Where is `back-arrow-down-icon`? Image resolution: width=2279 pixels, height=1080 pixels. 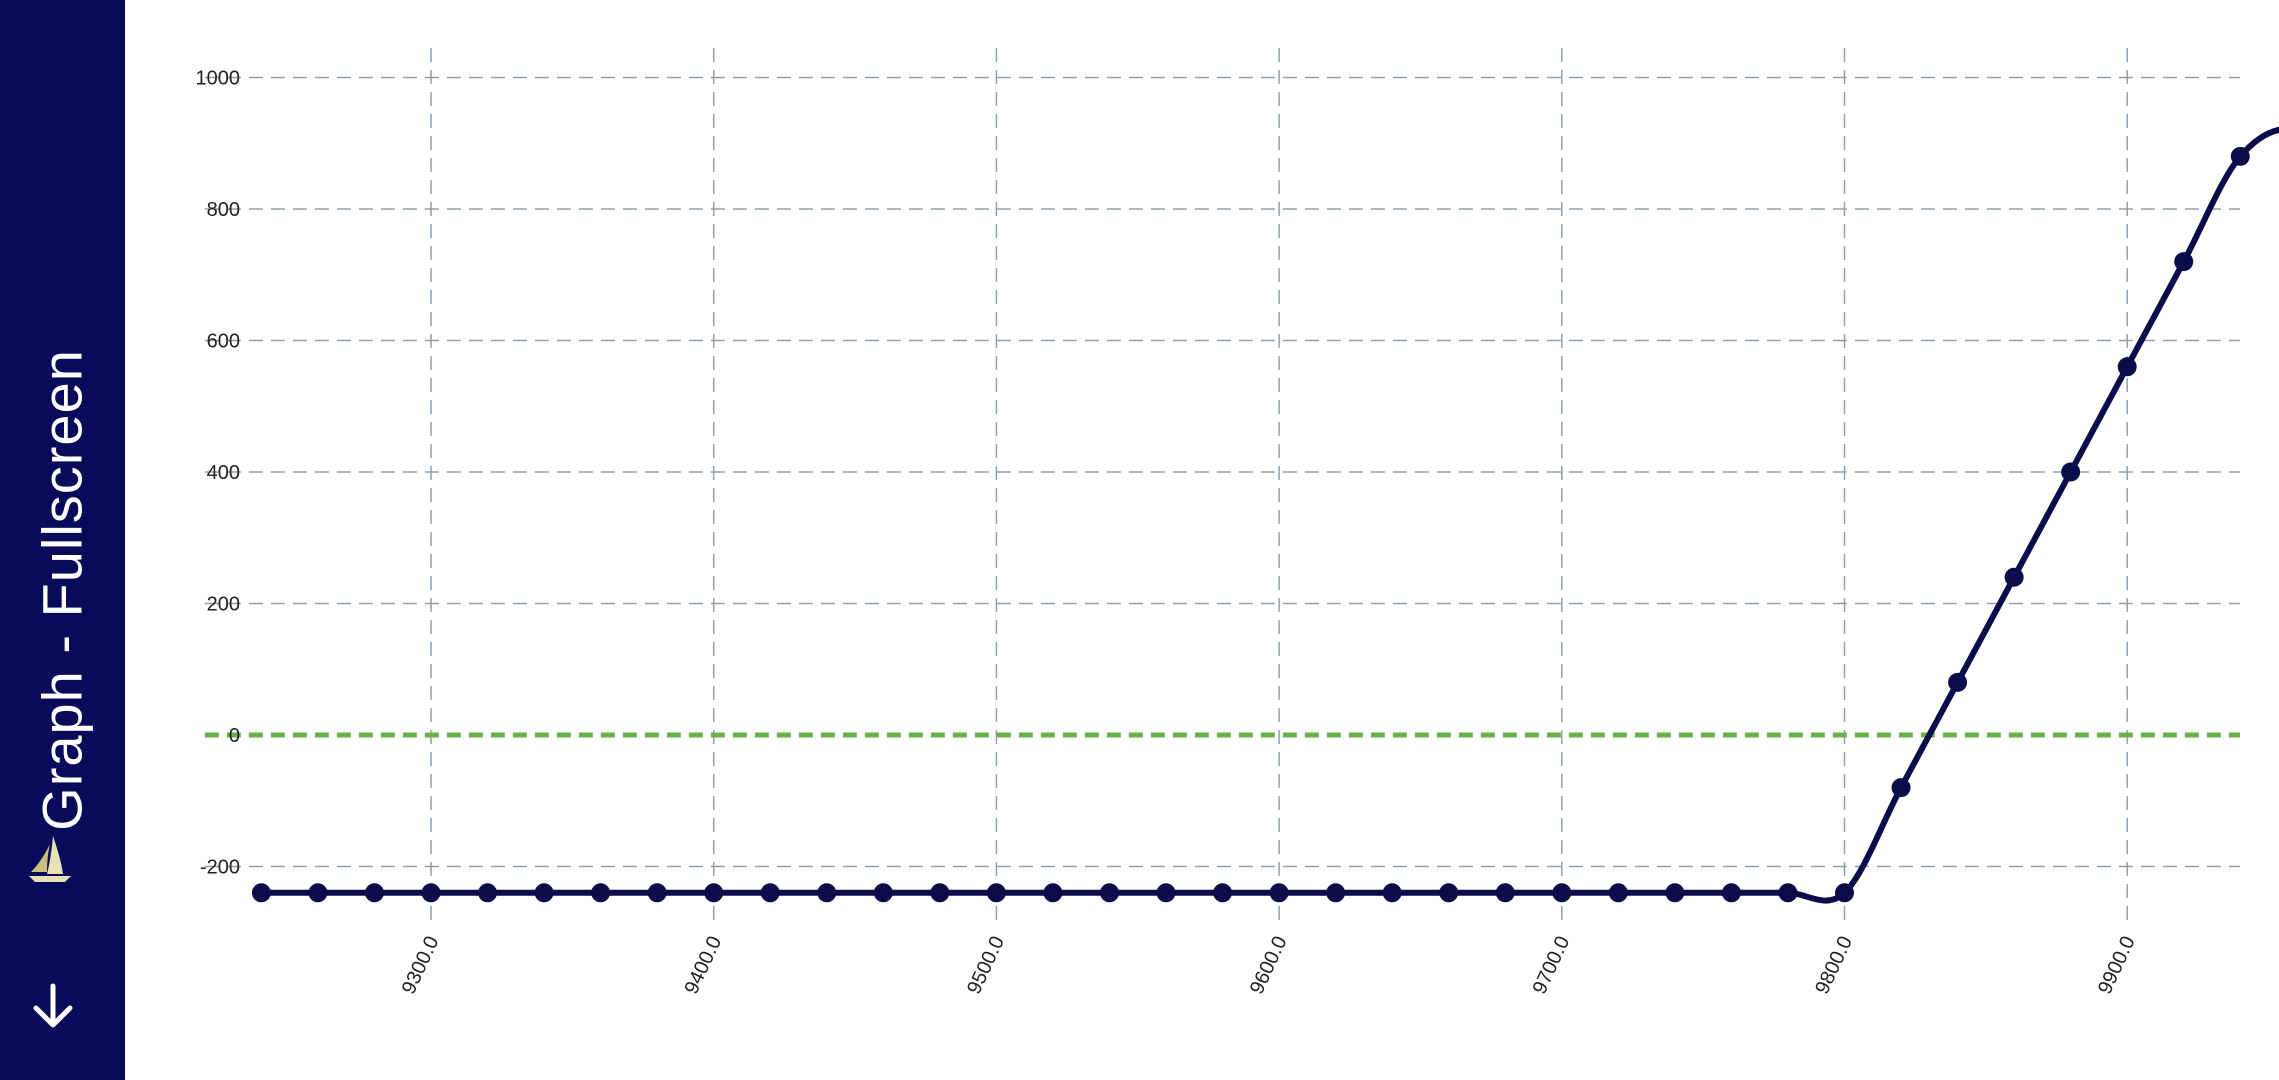
back-arrow-down-icon is located at coordinates (53, 1006).